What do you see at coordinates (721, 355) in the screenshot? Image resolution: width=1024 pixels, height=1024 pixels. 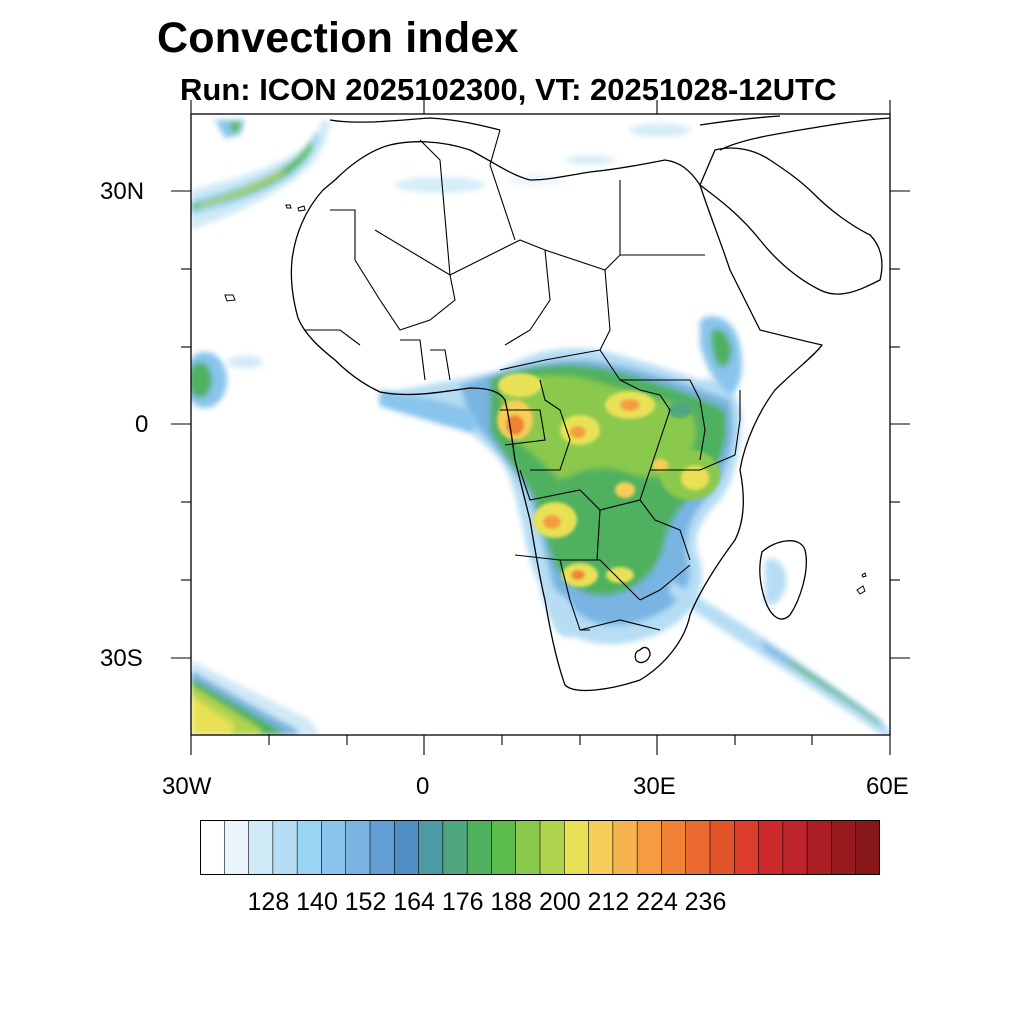 I see `east-africa-band` at bounding box center [721, 355].